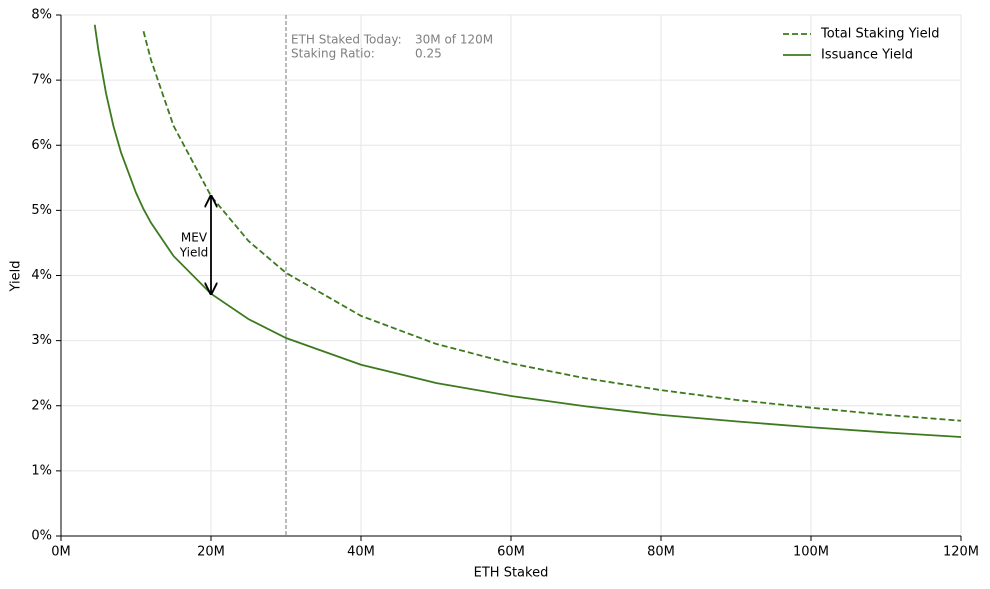 Image resolution: width=990 pixels, height=589 pixels. Describe the element at coordinates (194, 237) in the screenshot. I see `mev-label: MEV` at that location.